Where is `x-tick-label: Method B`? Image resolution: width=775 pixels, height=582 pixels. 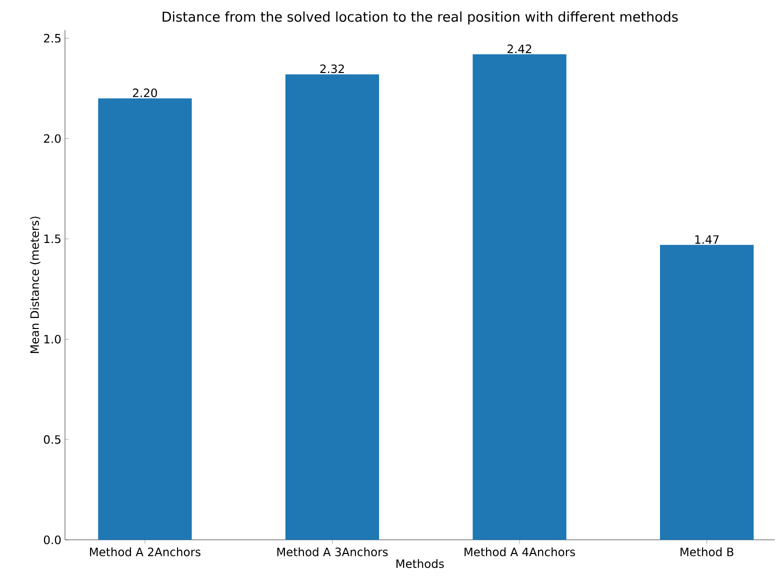
x-tick-label: Method B is located at coordinates (707, 551).